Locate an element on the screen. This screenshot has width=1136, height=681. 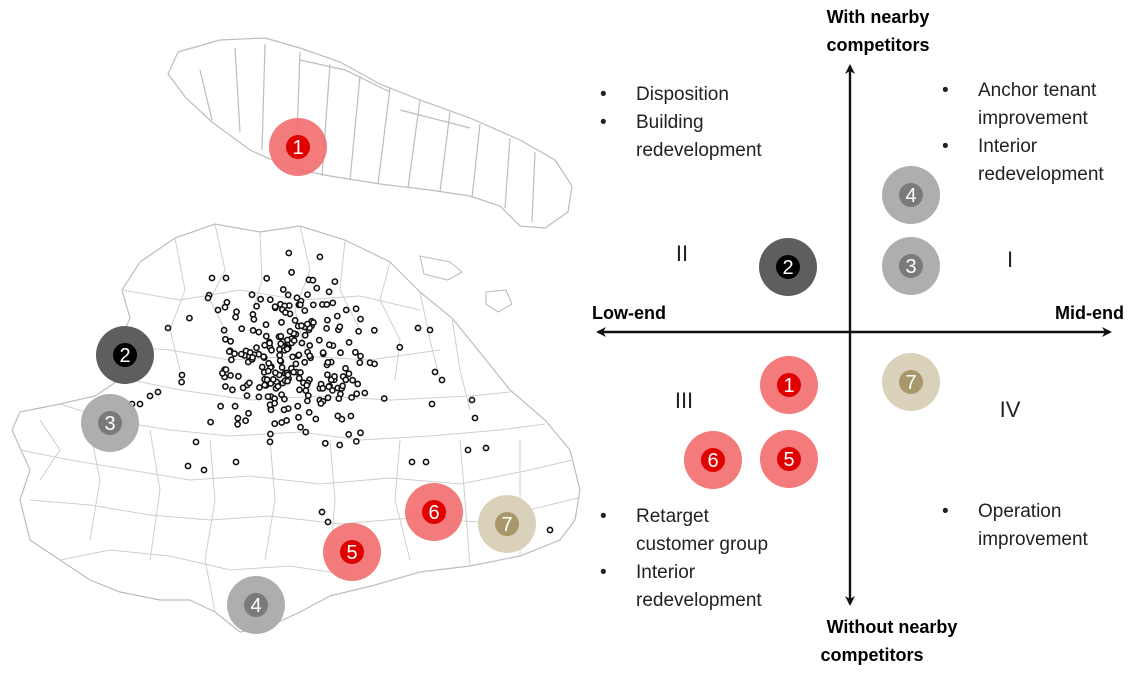
quadrant-marker-label-2: 2 is located at coordinates (787, 268).